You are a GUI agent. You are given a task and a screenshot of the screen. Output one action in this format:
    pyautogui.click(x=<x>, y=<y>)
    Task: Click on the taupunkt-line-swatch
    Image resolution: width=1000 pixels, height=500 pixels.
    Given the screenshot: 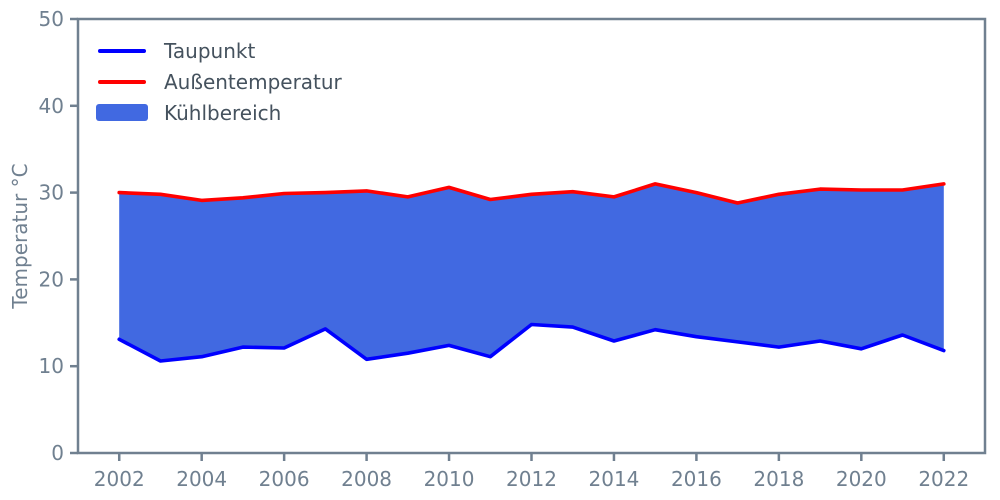 What is the action you would take?
    pyautogui.click(x=122, y=50)
    